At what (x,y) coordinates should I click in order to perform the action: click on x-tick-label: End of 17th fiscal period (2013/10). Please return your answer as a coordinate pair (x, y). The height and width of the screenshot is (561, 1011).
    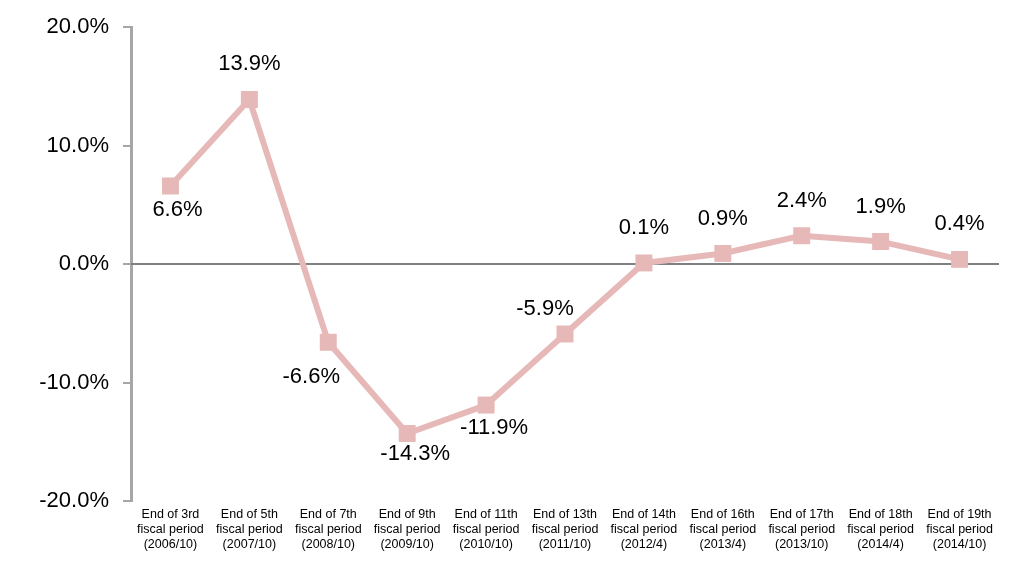
    Looking at the image, I should click on (802, 528).